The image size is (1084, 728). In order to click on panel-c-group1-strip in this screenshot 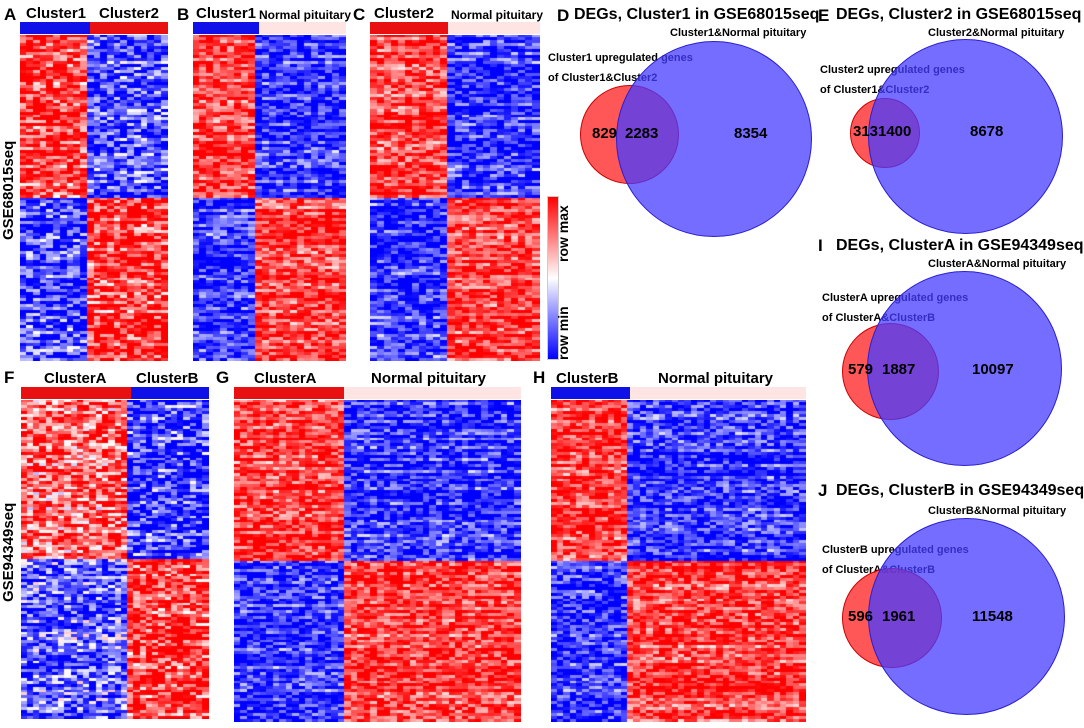, I will do `click(409, 28)`.